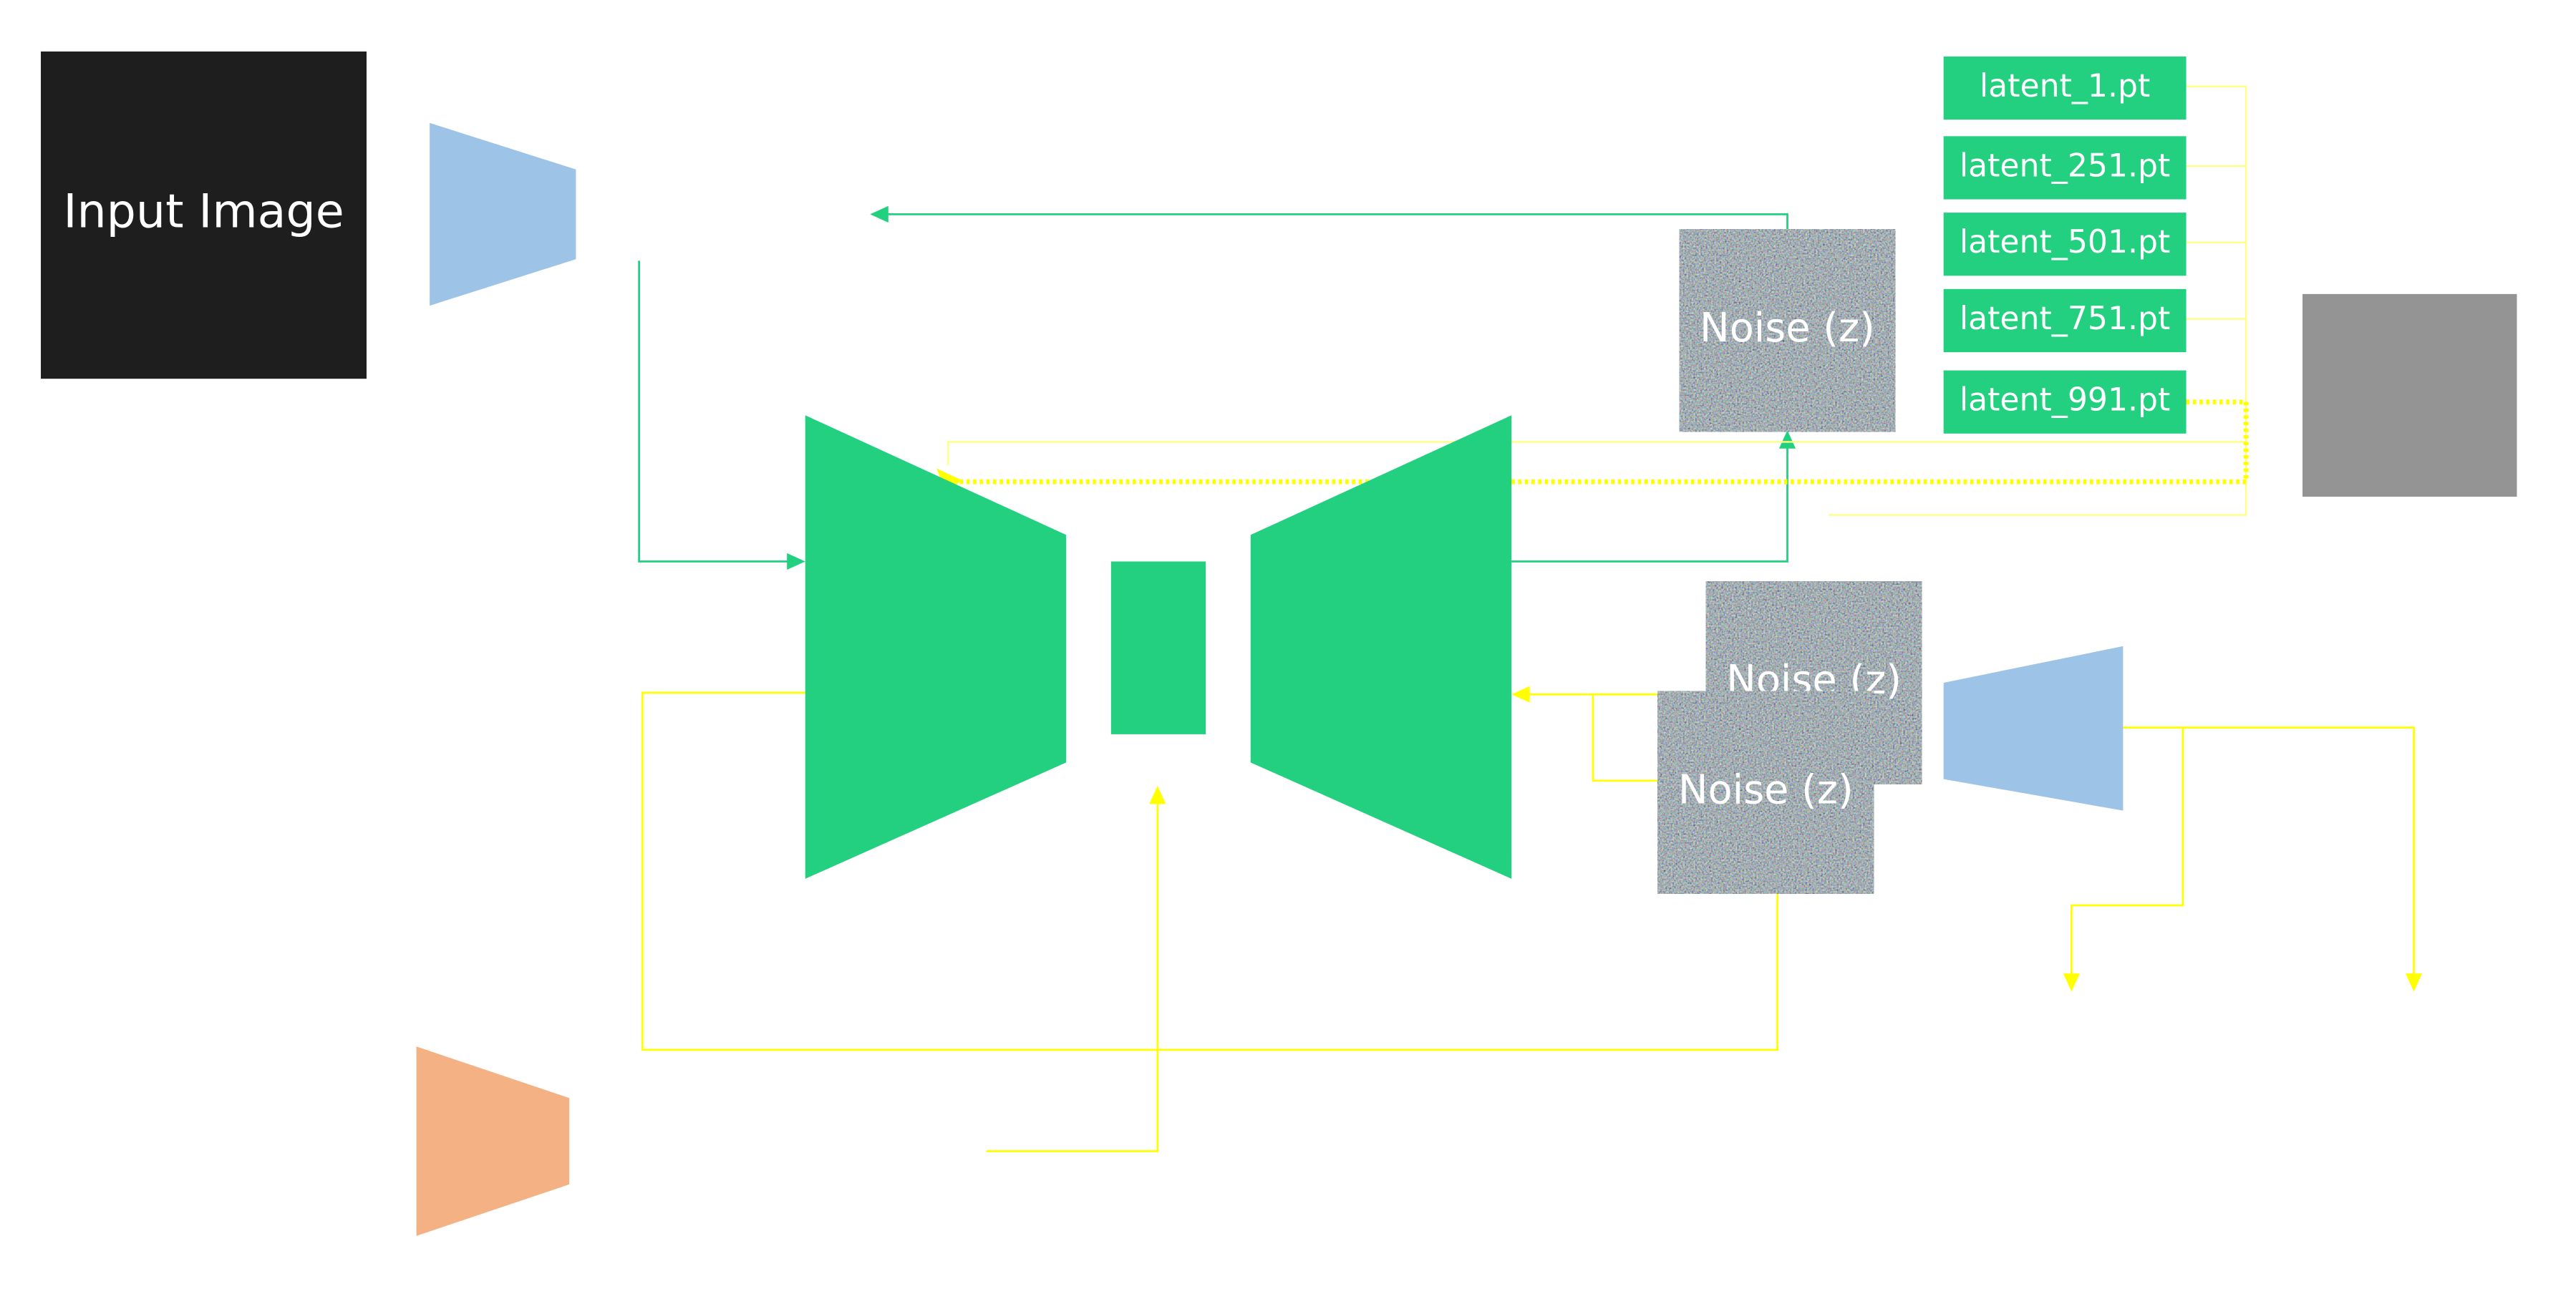 The height and width of the screenshot is (1309, 2576). What do you see at coordinates (1649, 737) in the screenshot?
I see `yellow-connector-noise-to-unet` at bounding box center [1649, 737].